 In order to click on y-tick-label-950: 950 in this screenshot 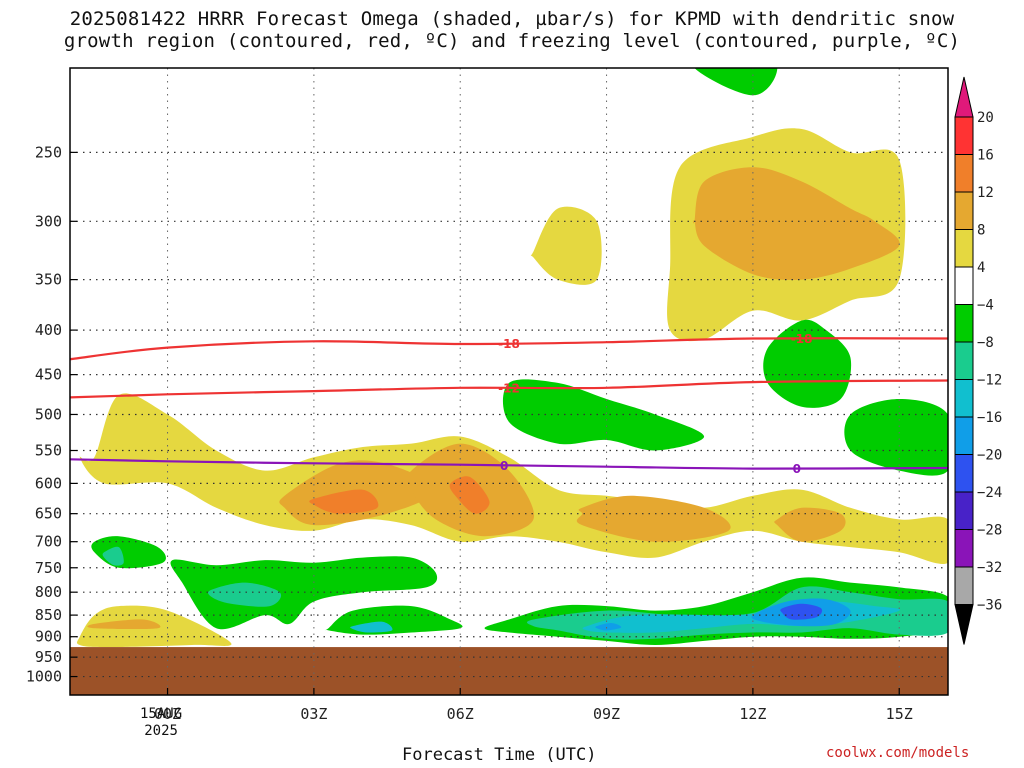, I will do `click(48, 657)`.